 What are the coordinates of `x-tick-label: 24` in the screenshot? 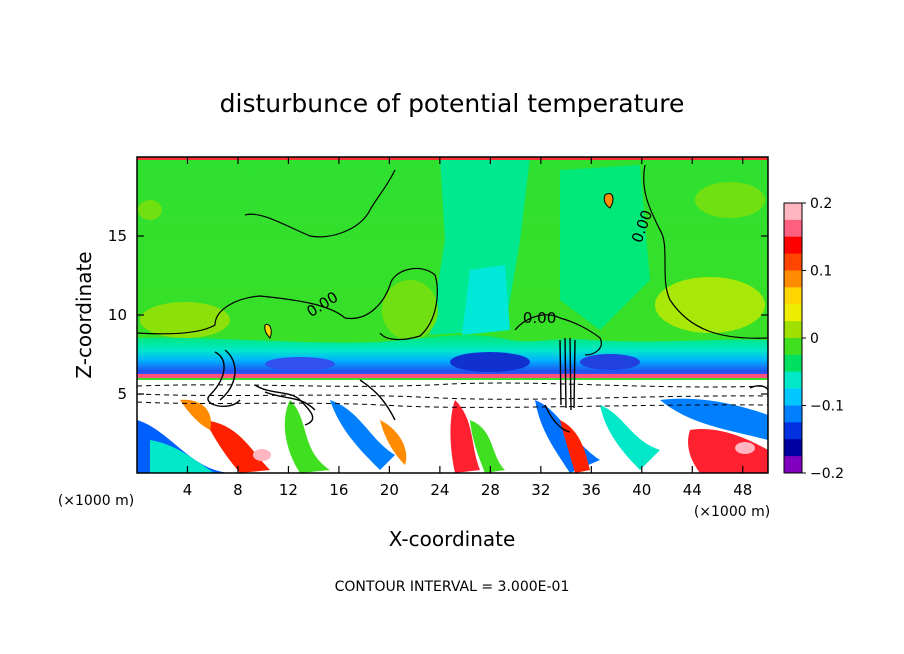 It's located at (439, 490).